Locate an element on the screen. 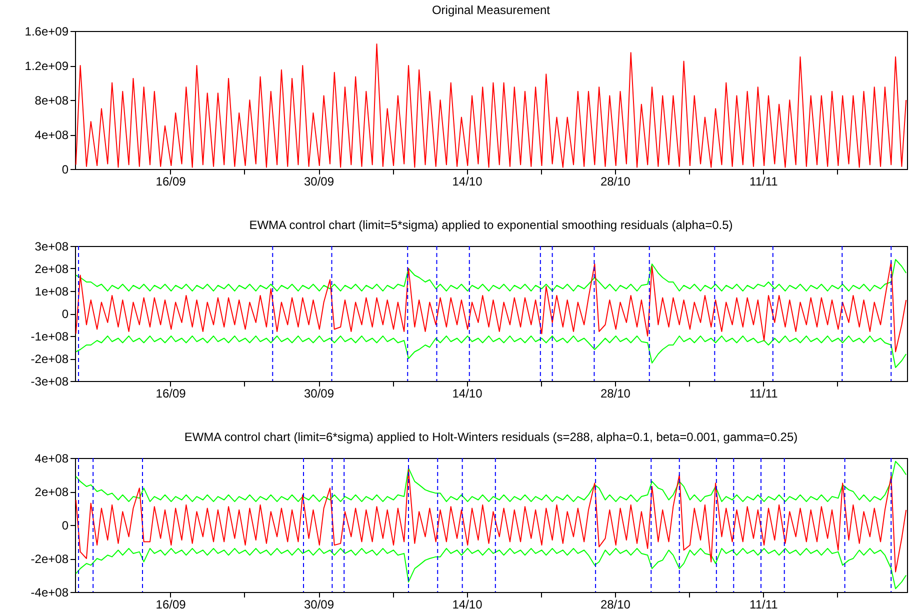  y-tick-label: 1.6e+09 is located at coordinates (46, 31).